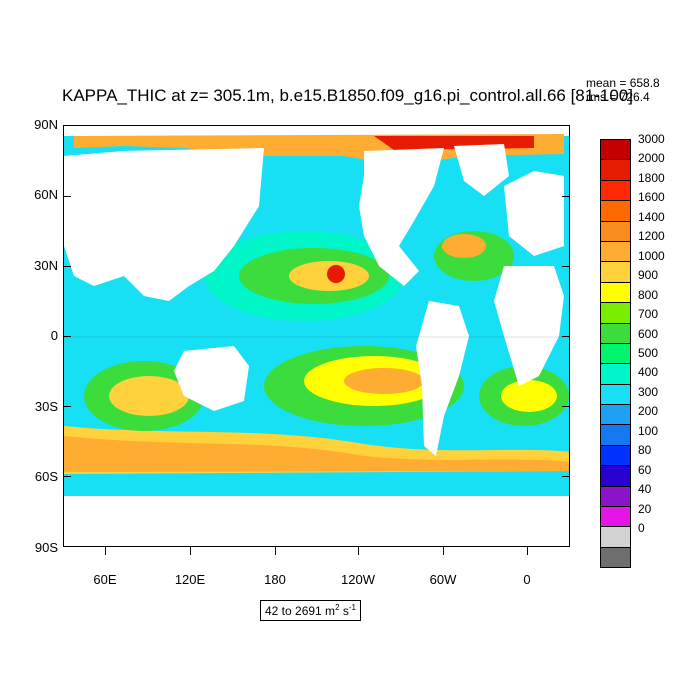  Describe the element at coordinates (384, 381) in the screenshot. I see `spac-gyre-inner` at that location.